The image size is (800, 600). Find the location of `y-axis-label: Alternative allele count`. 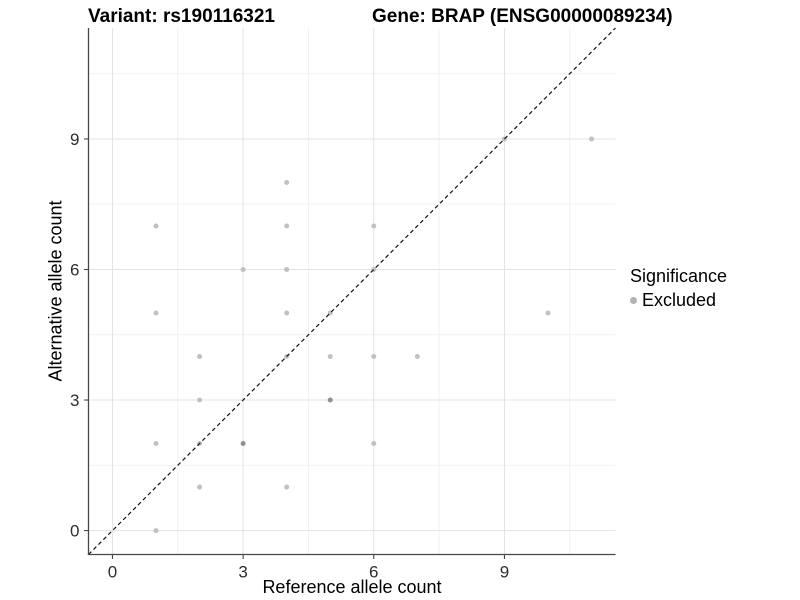

y-axis-label: Alternative allele count is located at coordinates (55, 291).